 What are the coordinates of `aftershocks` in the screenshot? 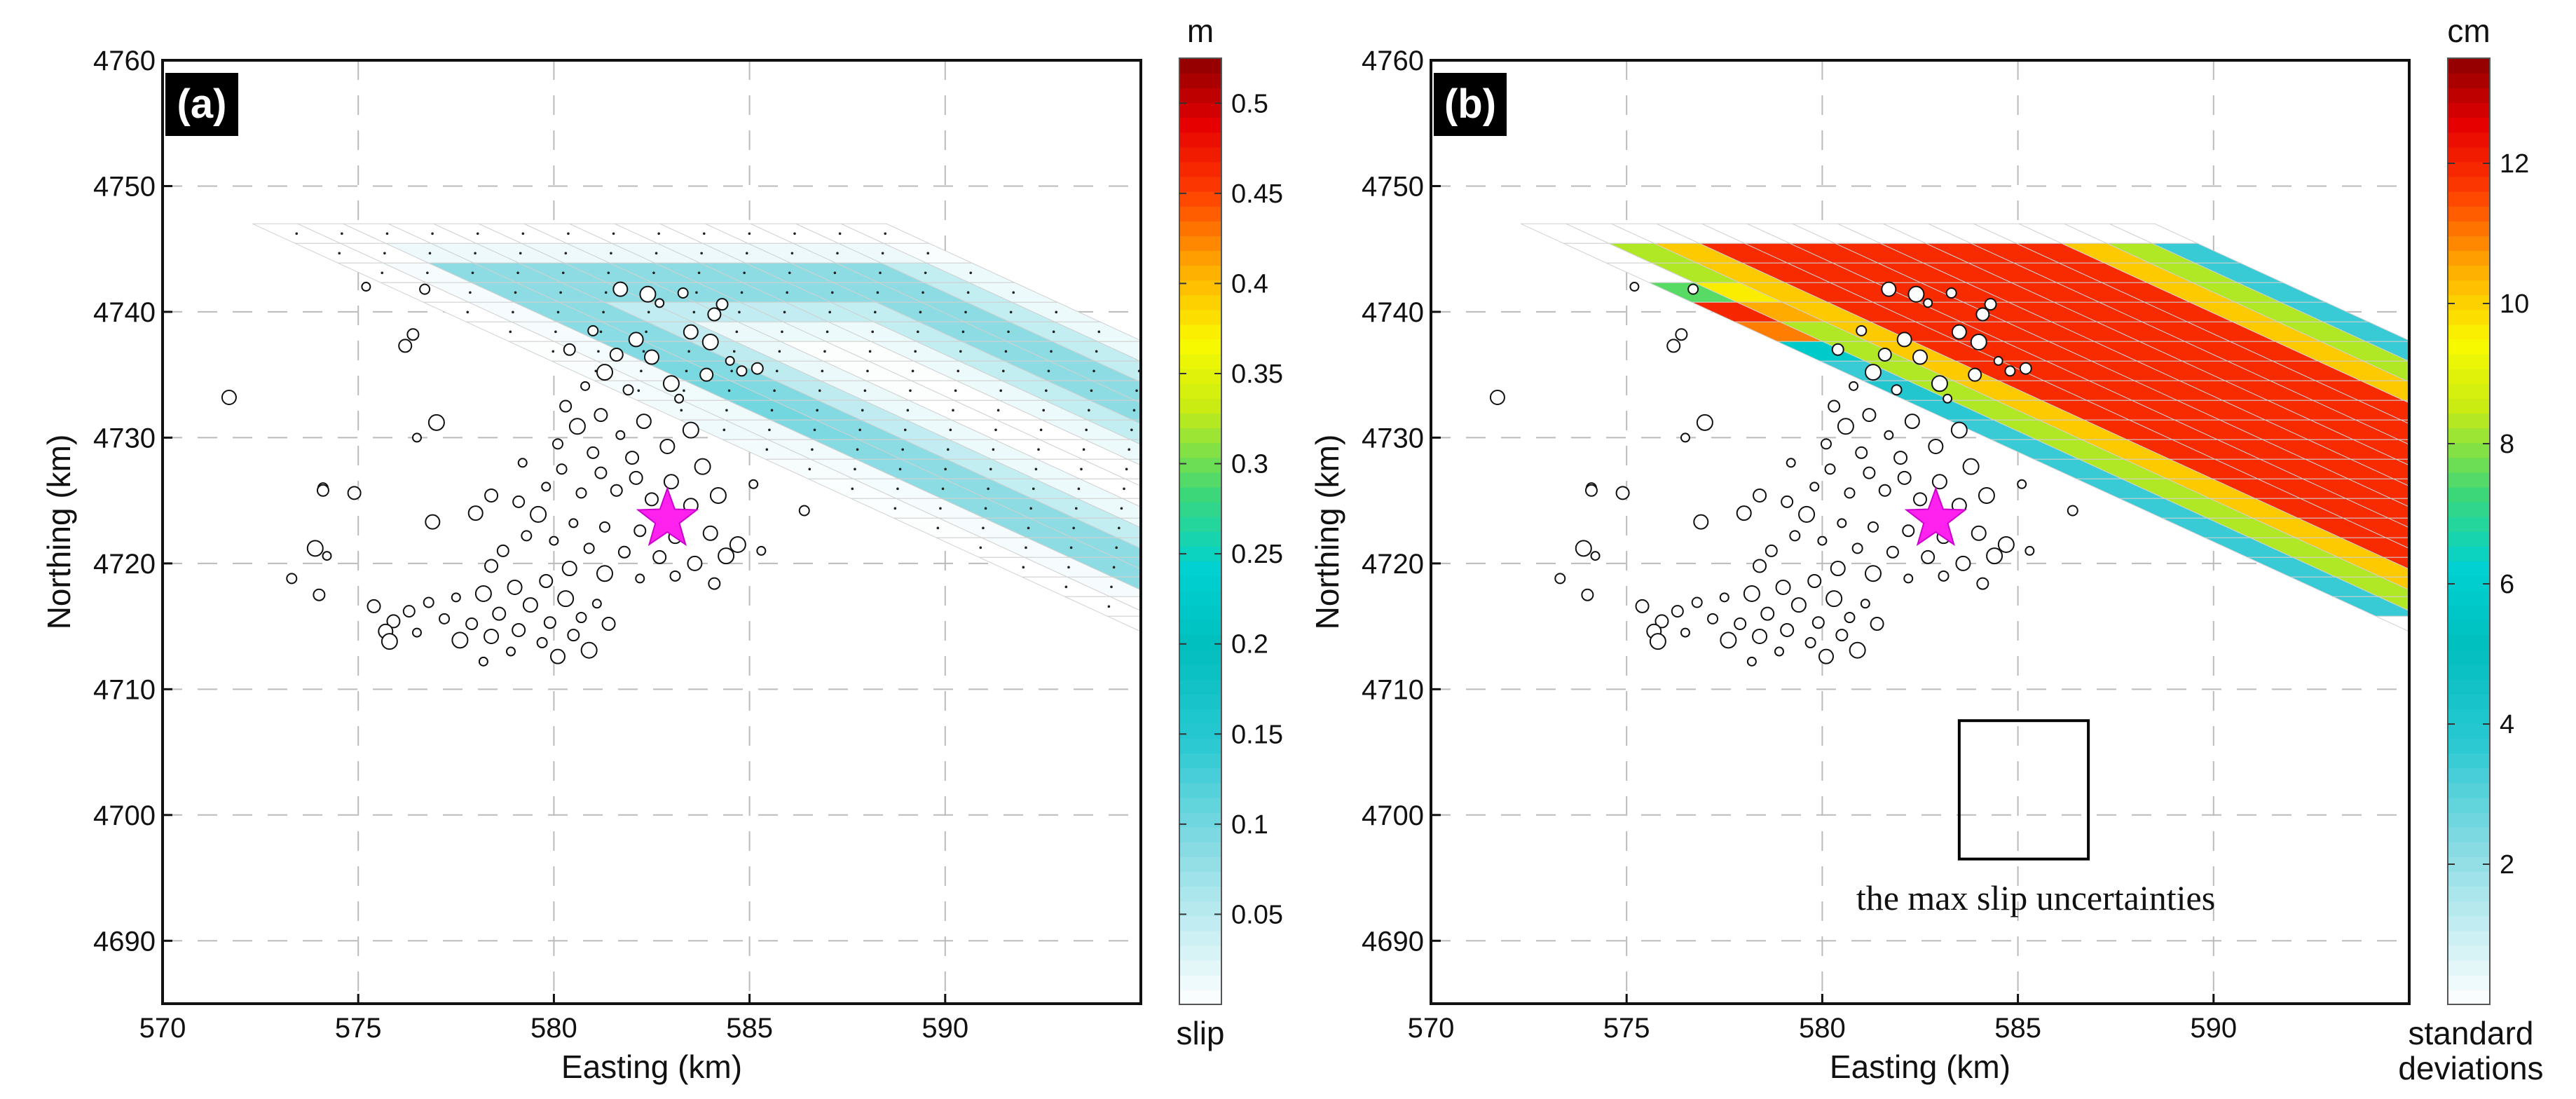 It's located at (515, 474).